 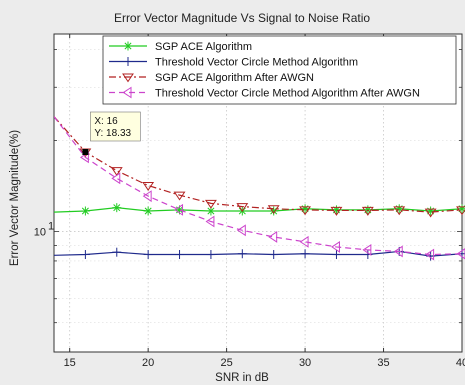 I want to click on x-tick-label: 35, so click(x=383, y=363).